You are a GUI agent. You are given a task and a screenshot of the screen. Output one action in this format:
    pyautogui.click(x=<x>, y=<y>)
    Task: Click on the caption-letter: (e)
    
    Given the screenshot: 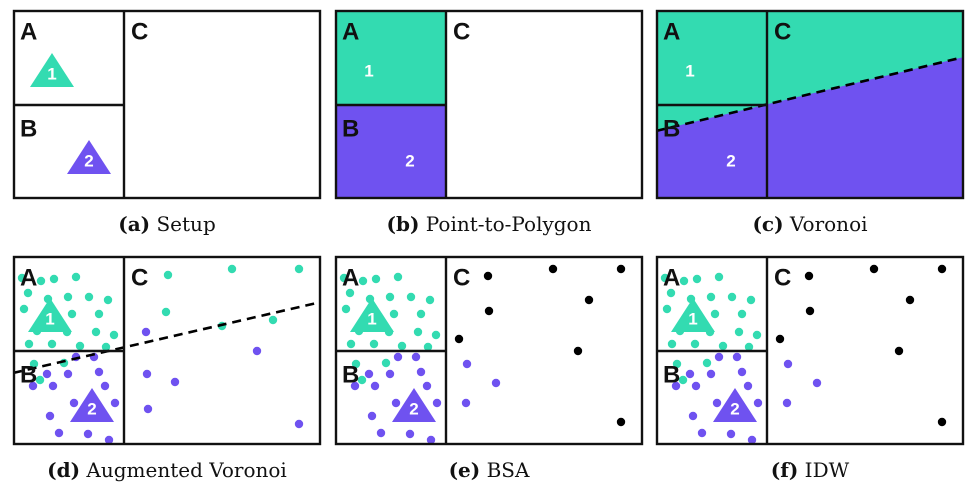 What is the action you would take?
    pyautogui.click(x=465, y=470)
    